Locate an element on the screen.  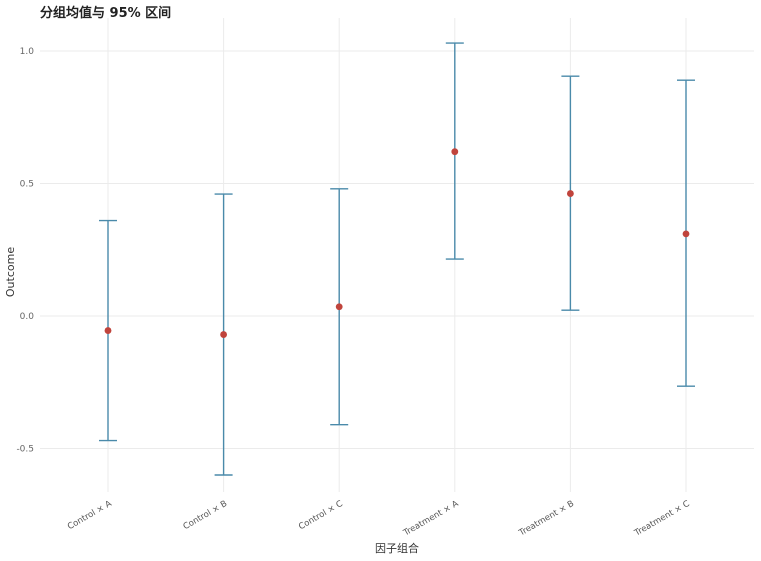
y-tick-label: -0.5 is located at coordinates (25, 450).